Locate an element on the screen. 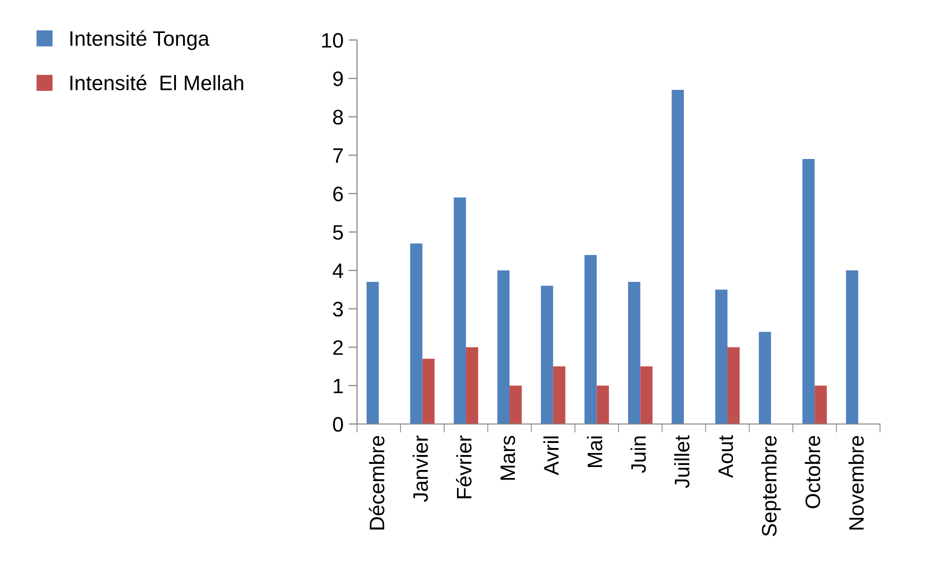 The height and width of the screenshot is (581, 925). y-tick-label: 1 is located at coordinates (338, 386).